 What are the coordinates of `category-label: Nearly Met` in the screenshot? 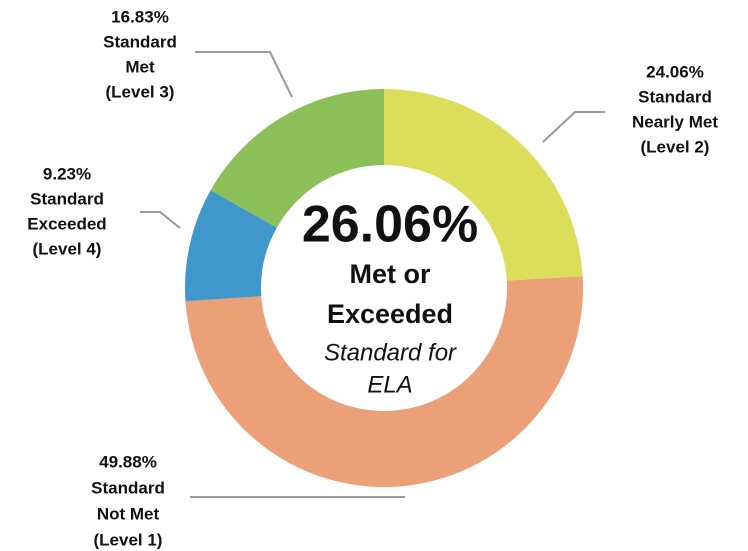 It's located at (675, 121).